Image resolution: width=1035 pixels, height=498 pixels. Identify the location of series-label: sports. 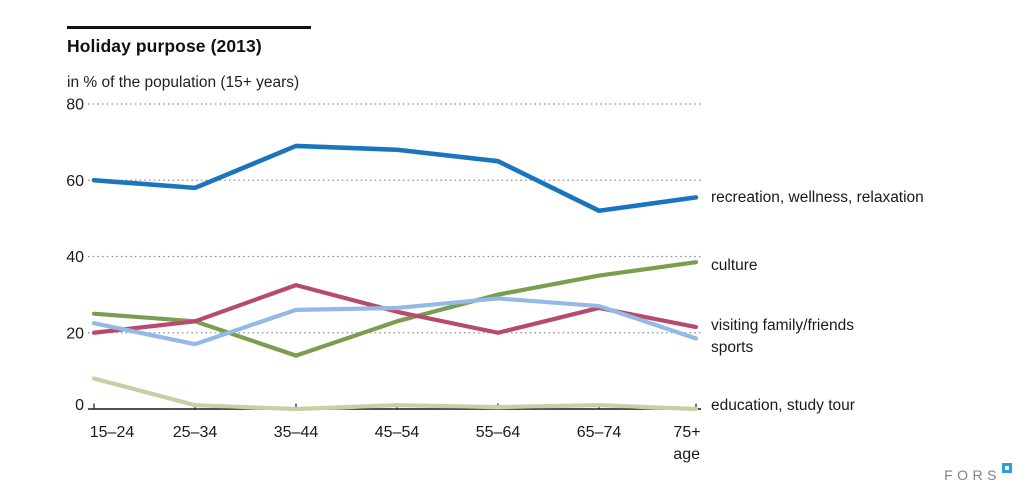
(732, 347).